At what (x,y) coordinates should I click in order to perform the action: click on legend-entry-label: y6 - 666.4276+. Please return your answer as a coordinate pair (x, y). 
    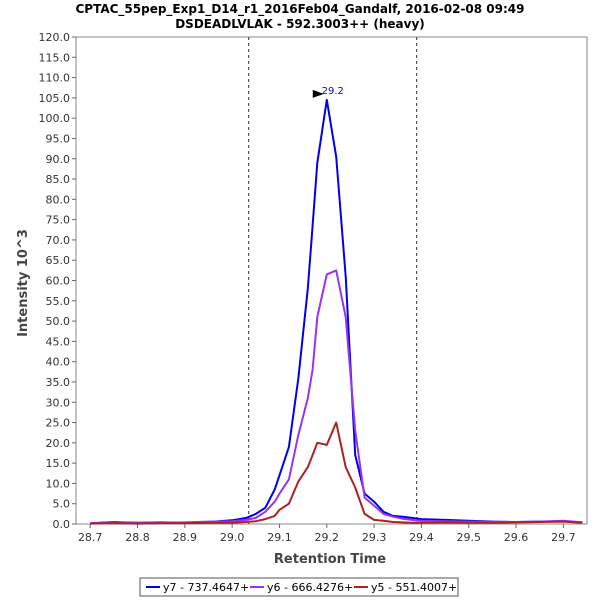
    Looking at the image, I should click on (310, 587).